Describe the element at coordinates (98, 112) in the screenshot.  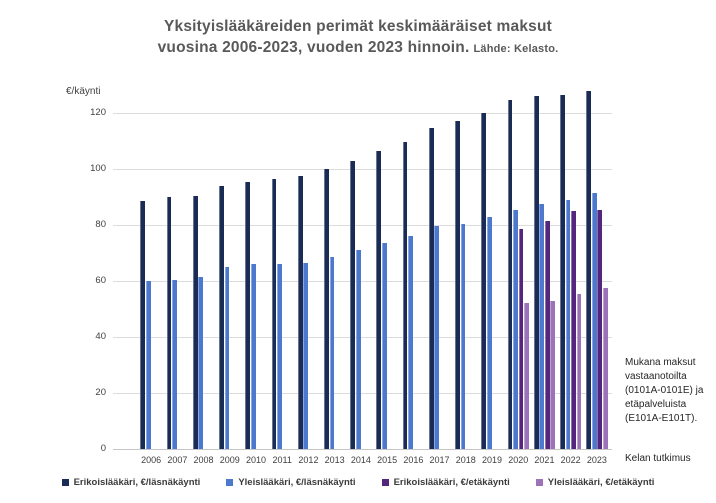
I see `y-tick-label-120: 120` at that location.